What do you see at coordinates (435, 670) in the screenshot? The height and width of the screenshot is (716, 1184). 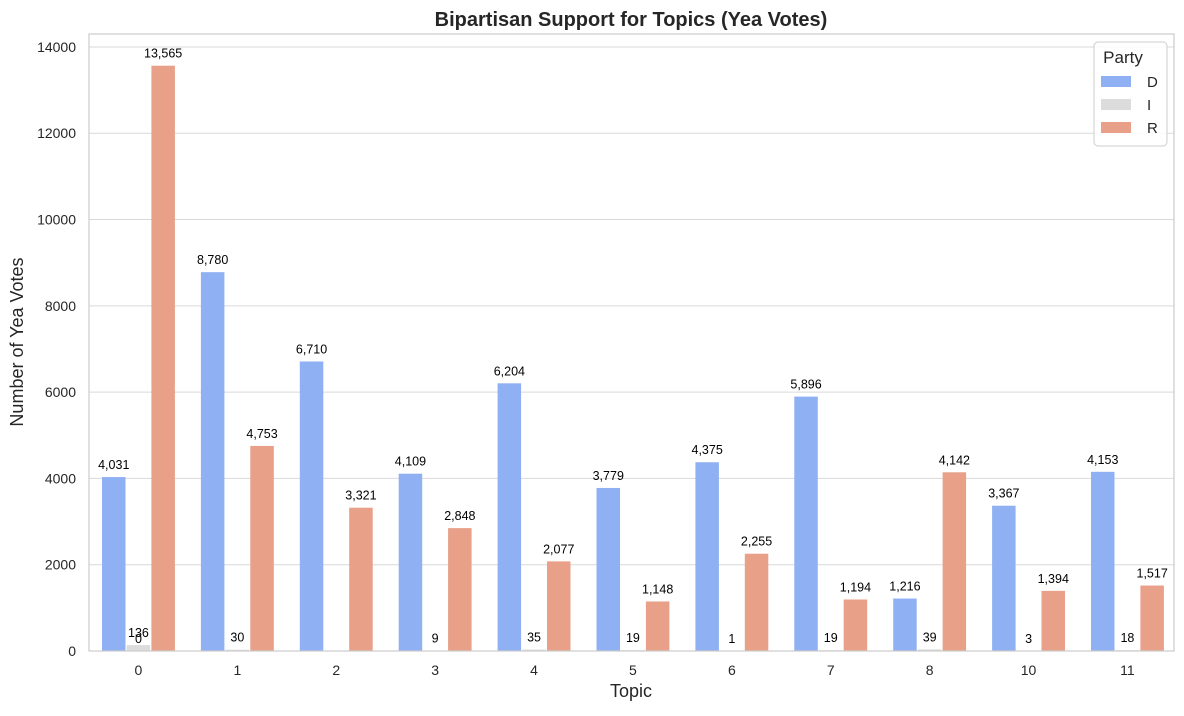 I see `x-tick-label: 3` at bounding box center [435, 670].